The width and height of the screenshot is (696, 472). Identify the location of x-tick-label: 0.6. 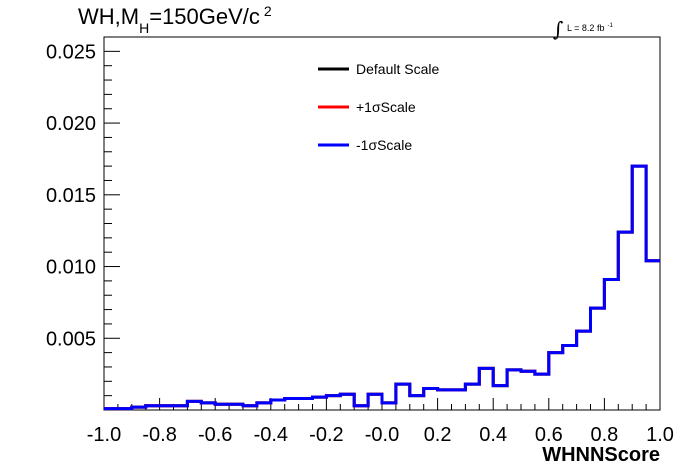
(549, 435).